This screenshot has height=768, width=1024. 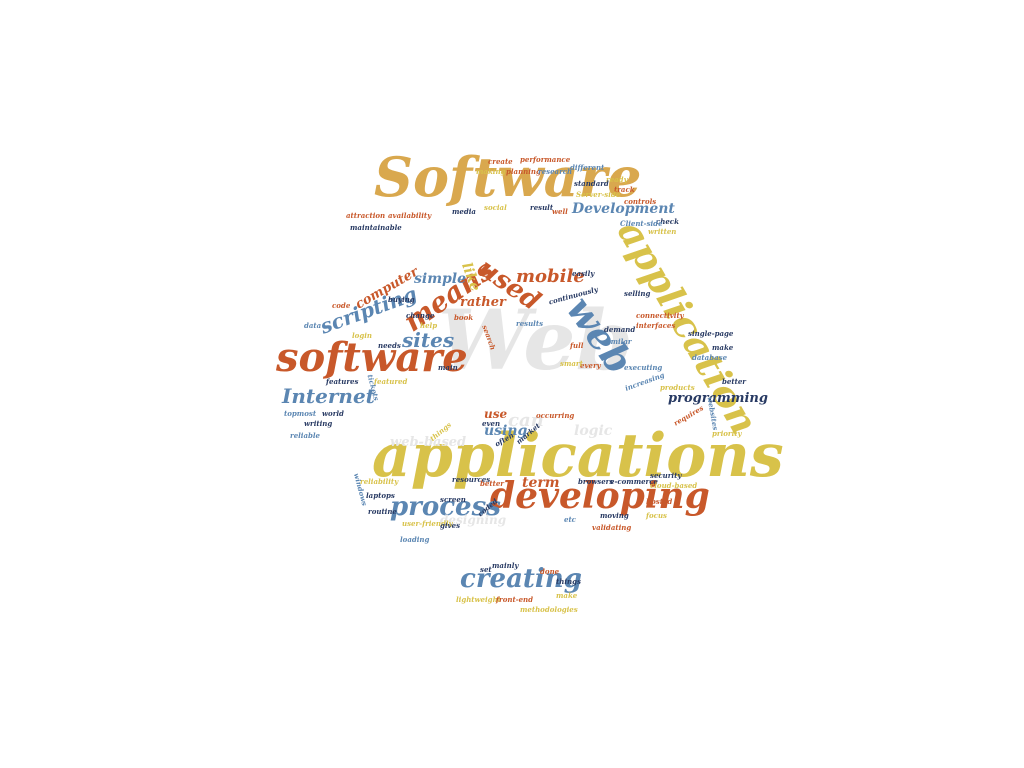 What do you see at coordinates (583, 273) in the screenshot?
I see `word-easily: easily` at bounding box center [583, 273].